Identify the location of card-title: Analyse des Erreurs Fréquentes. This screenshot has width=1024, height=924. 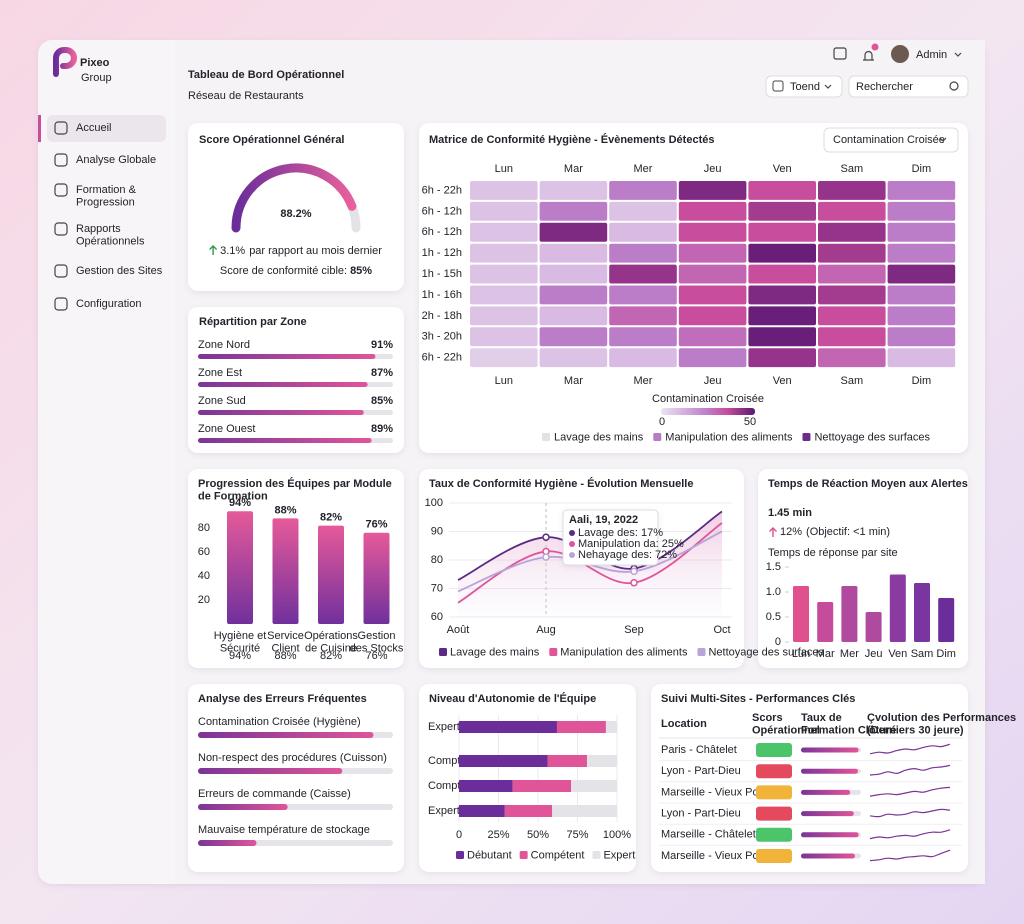
(282, 699).